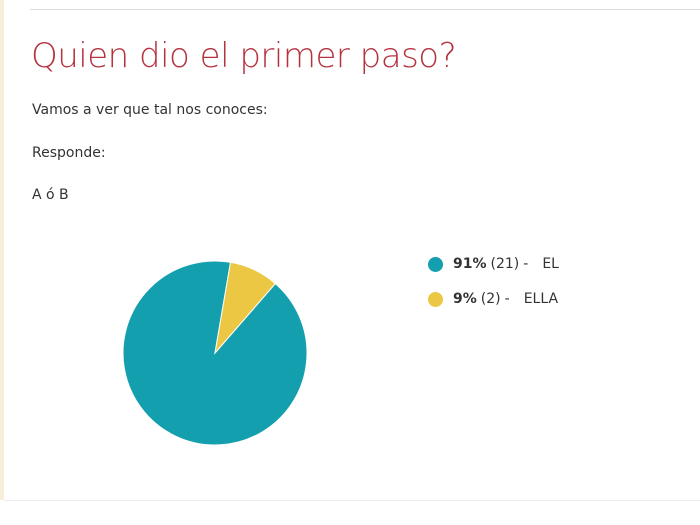  Describe the element at coordinates (470, 264) in the screenshot. I see `legend-percent-el: 91%` at that location.